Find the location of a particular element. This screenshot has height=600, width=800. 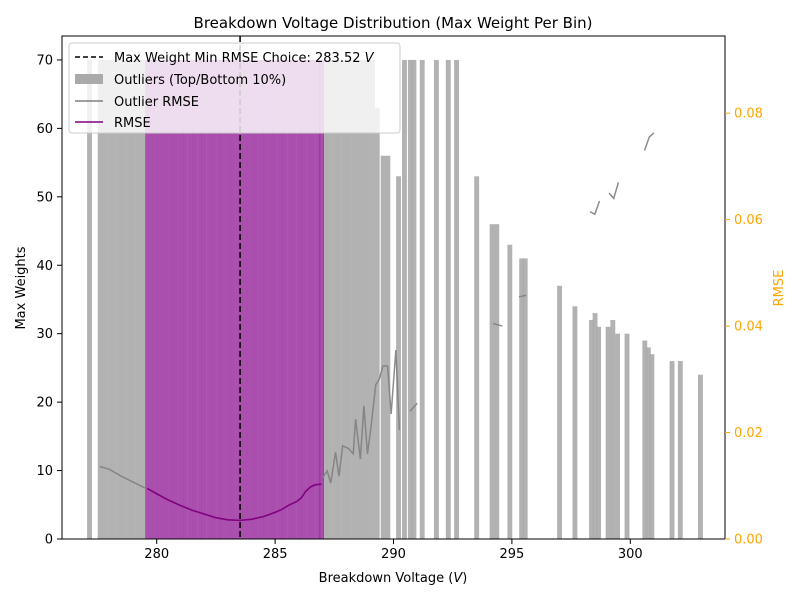

x-axis-label: Breakdown Voltage (V) is located at coordinates (393, 578).